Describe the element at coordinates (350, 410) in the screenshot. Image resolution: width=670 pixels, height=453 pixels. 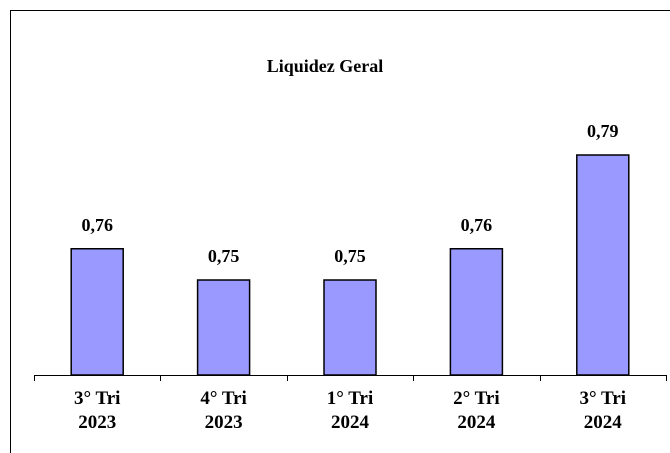
I see `x-tick-label: 1° Tri 2024` at that location.